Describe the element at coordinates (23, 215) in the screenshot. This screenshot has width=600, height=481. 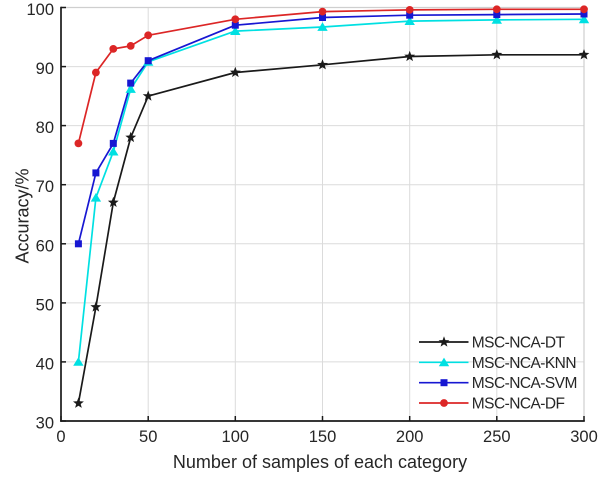
I see `svg-text: Accuracy/%` at that location.